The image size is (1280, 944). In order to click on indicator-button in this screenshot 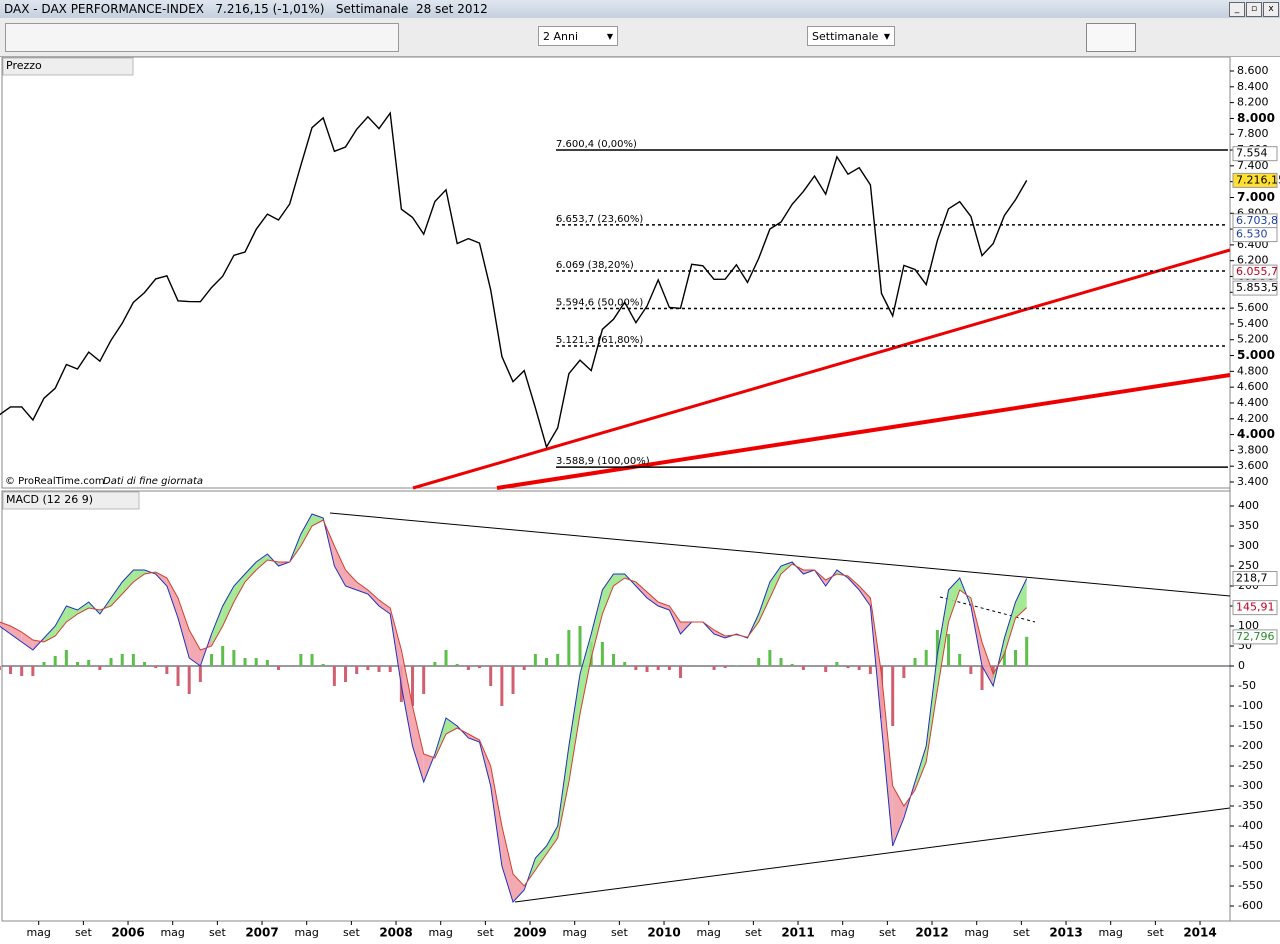, I will do `click(1111, 37)`.